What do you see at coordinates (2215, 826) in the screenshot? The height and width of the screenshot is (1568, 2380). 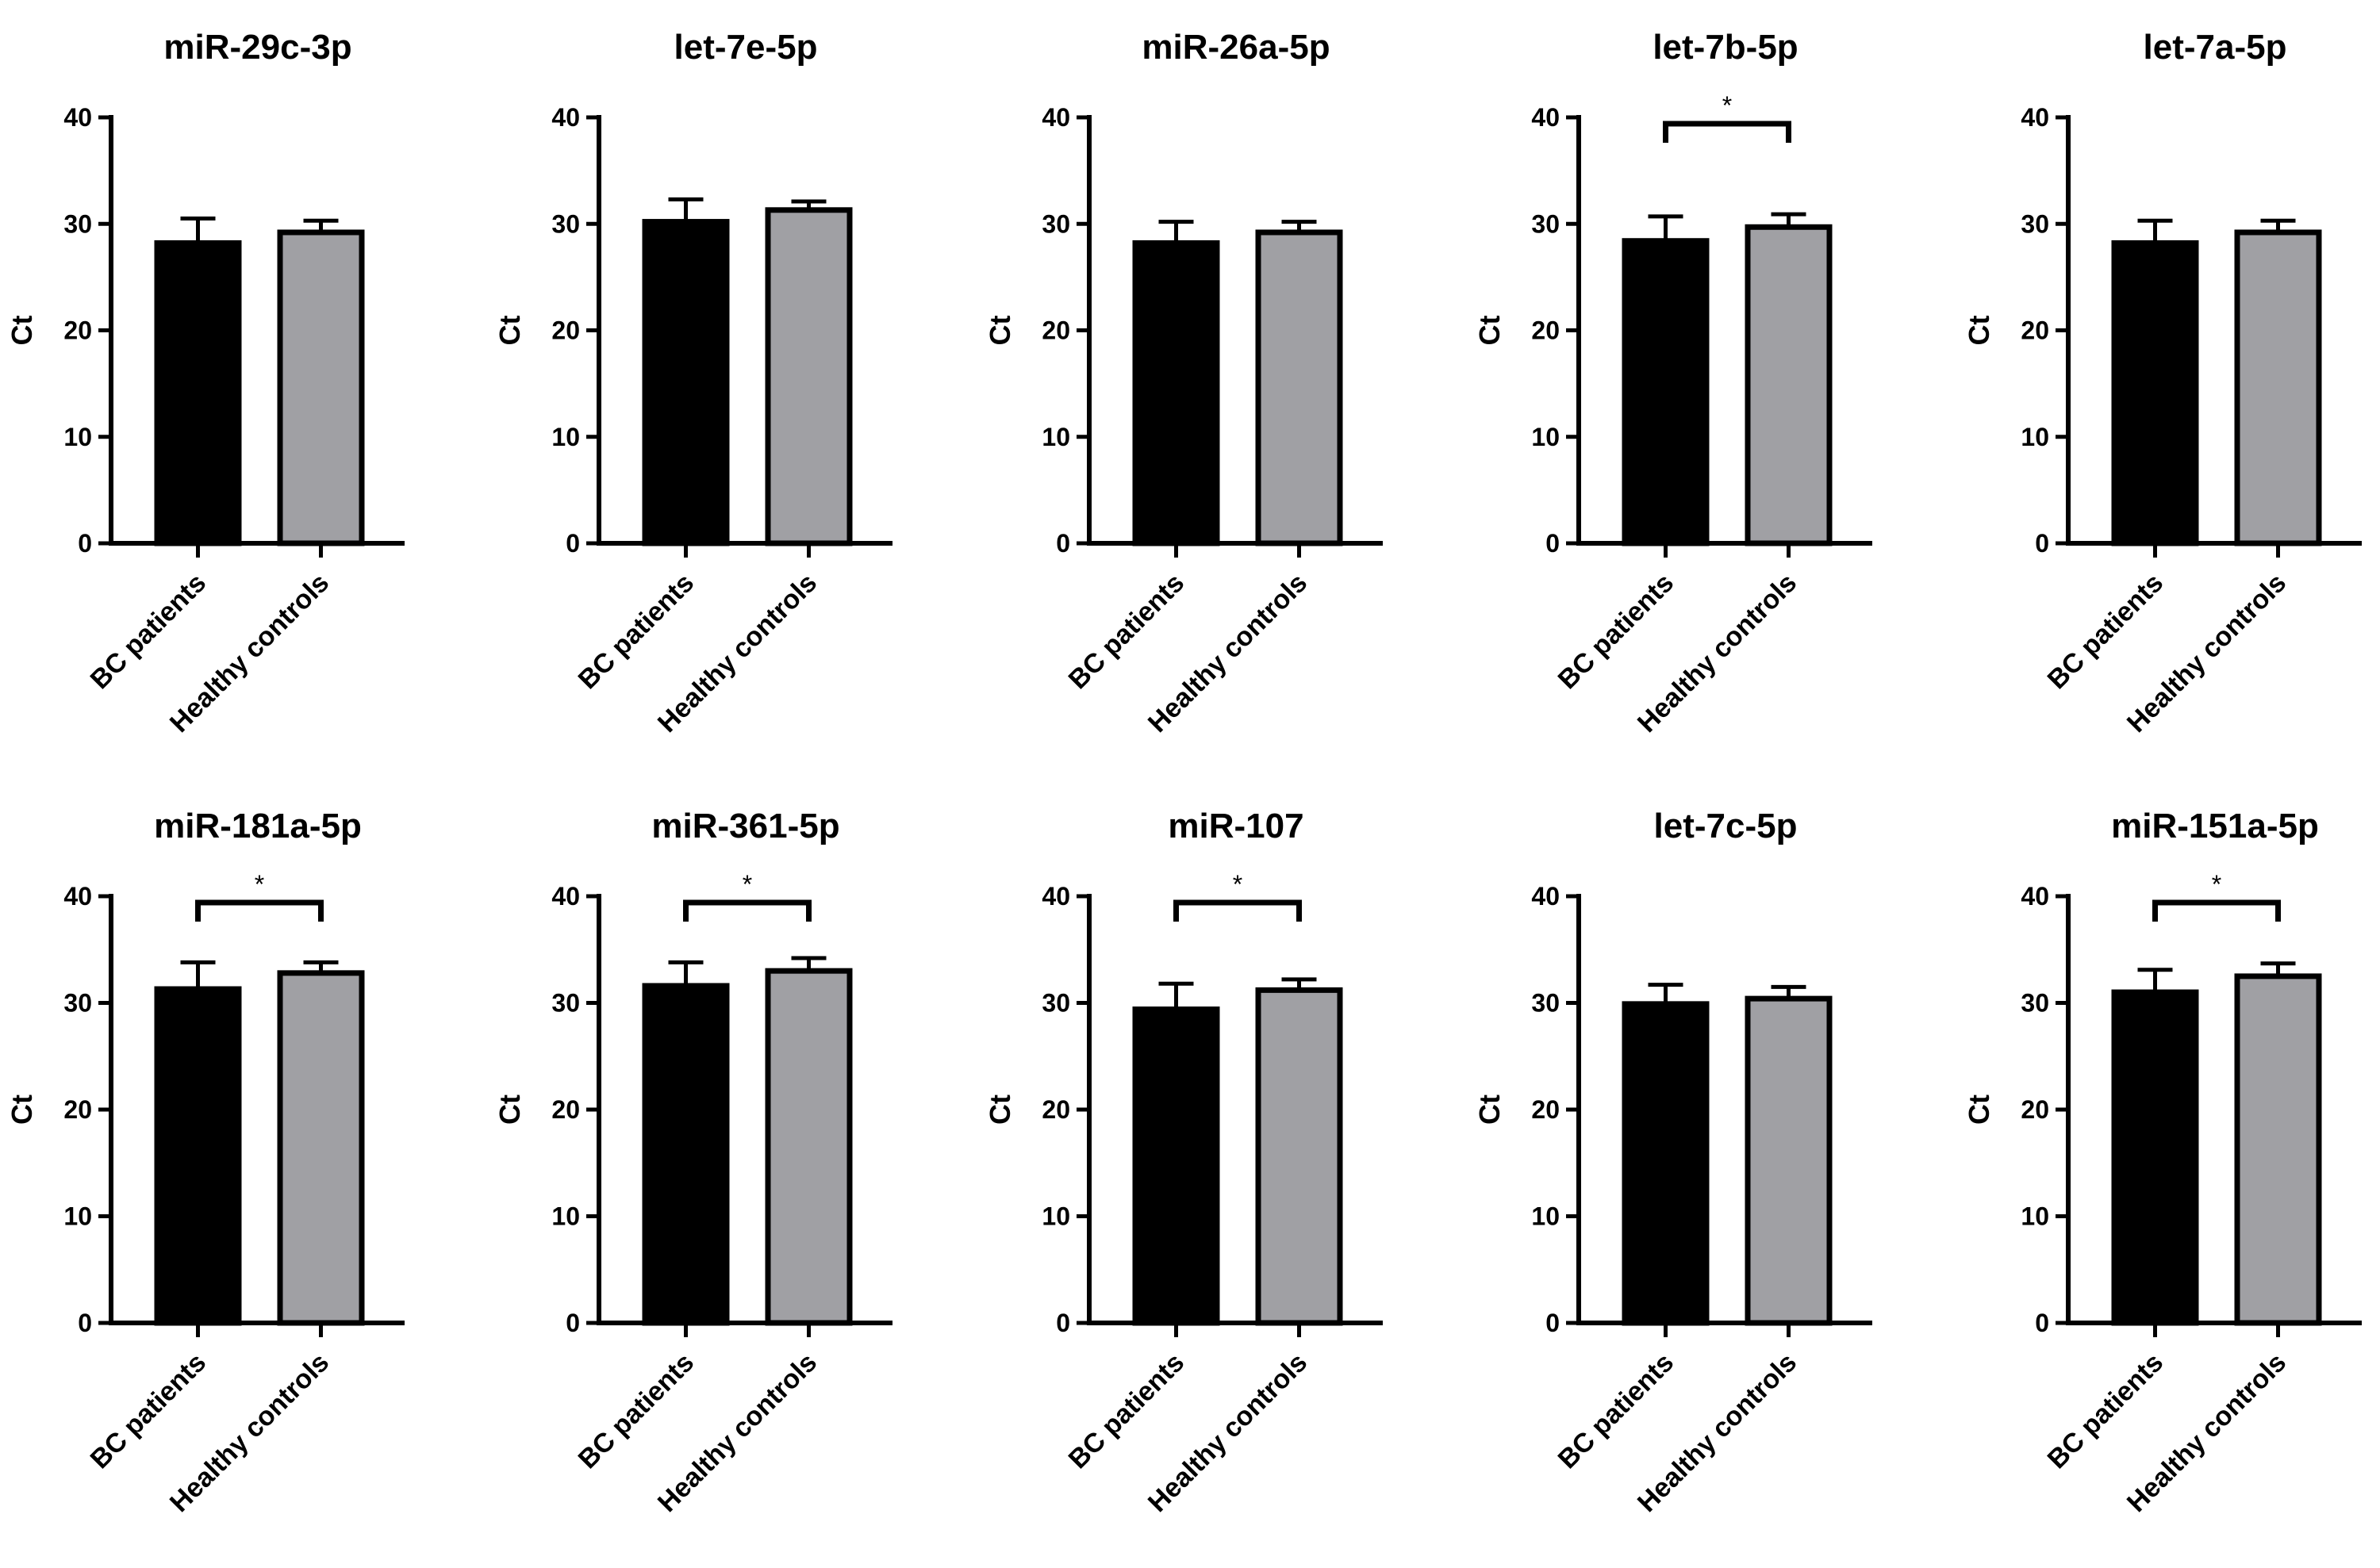 I see `chart-title: miR-151a-5p` at bounding box center [2215, 826].